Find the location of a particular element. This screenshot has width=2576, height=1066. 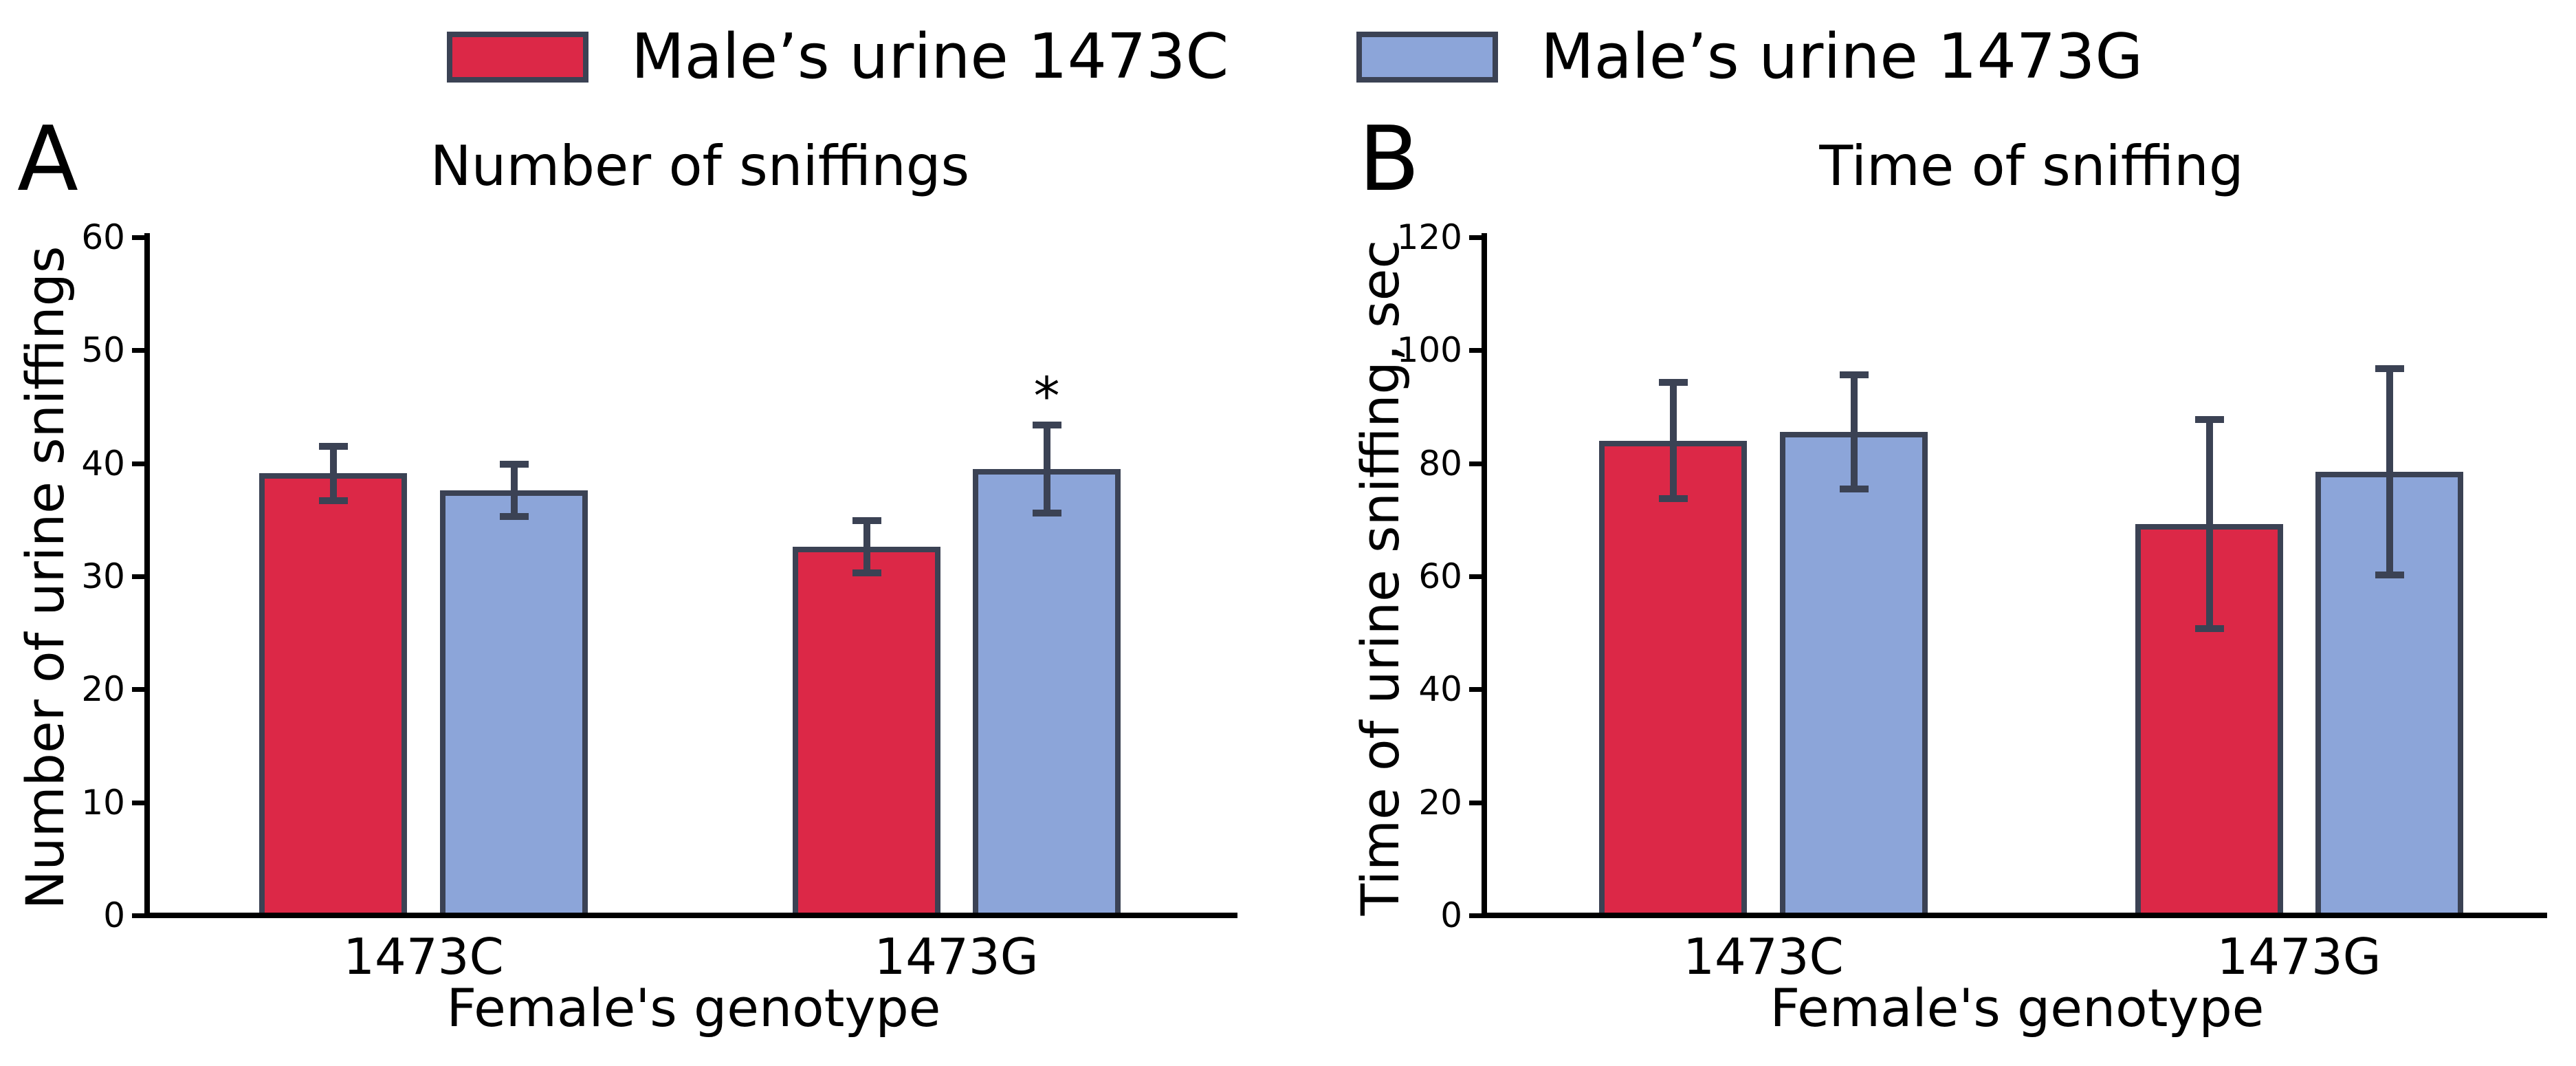

y-tick-label: 10 is located at coordinates (103, 802).